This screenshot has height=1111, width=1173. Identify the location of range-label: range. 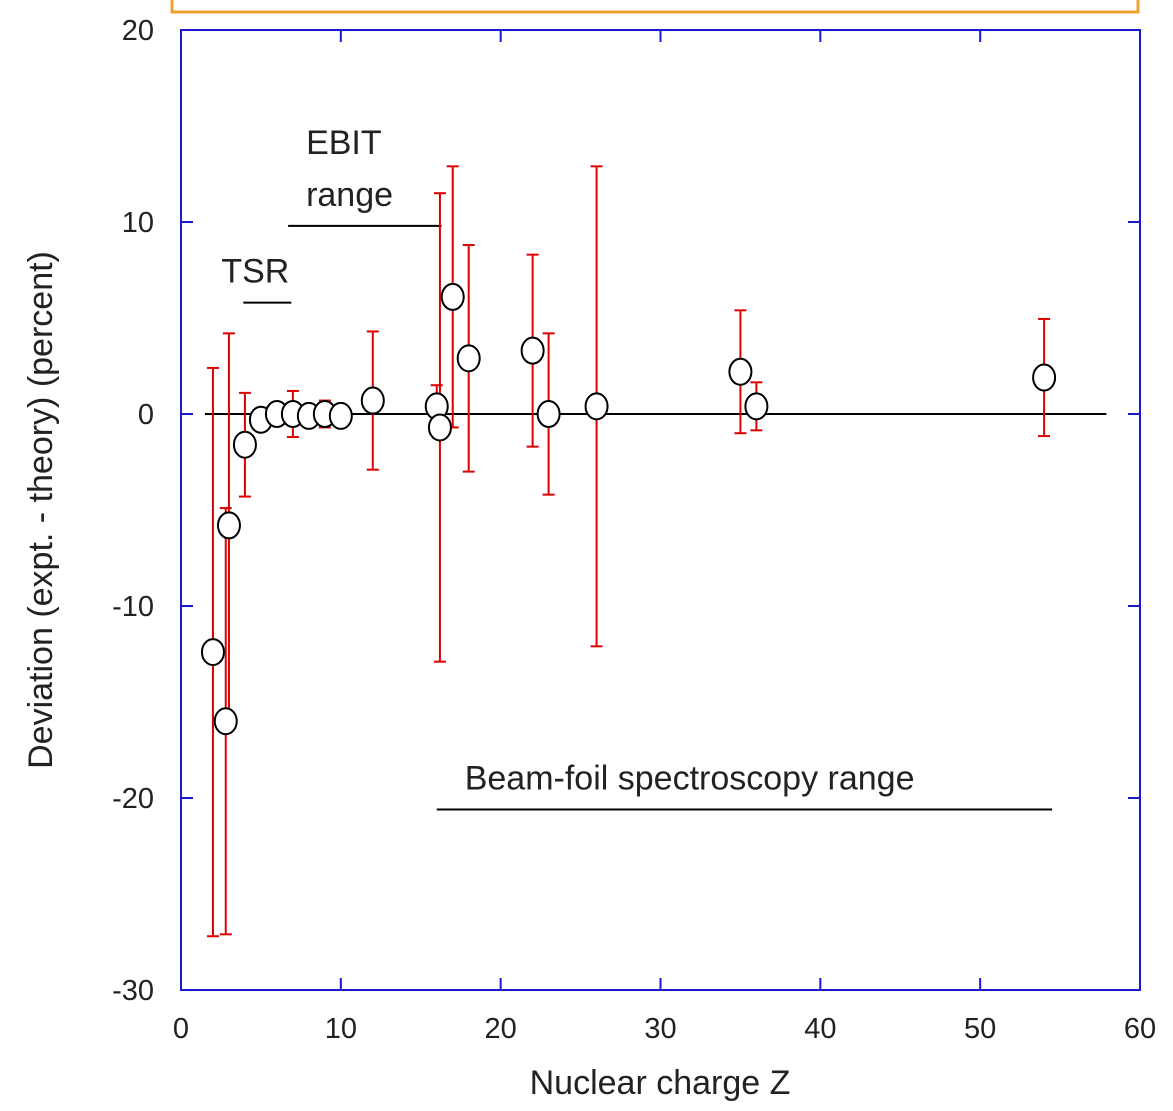
(349, 195).